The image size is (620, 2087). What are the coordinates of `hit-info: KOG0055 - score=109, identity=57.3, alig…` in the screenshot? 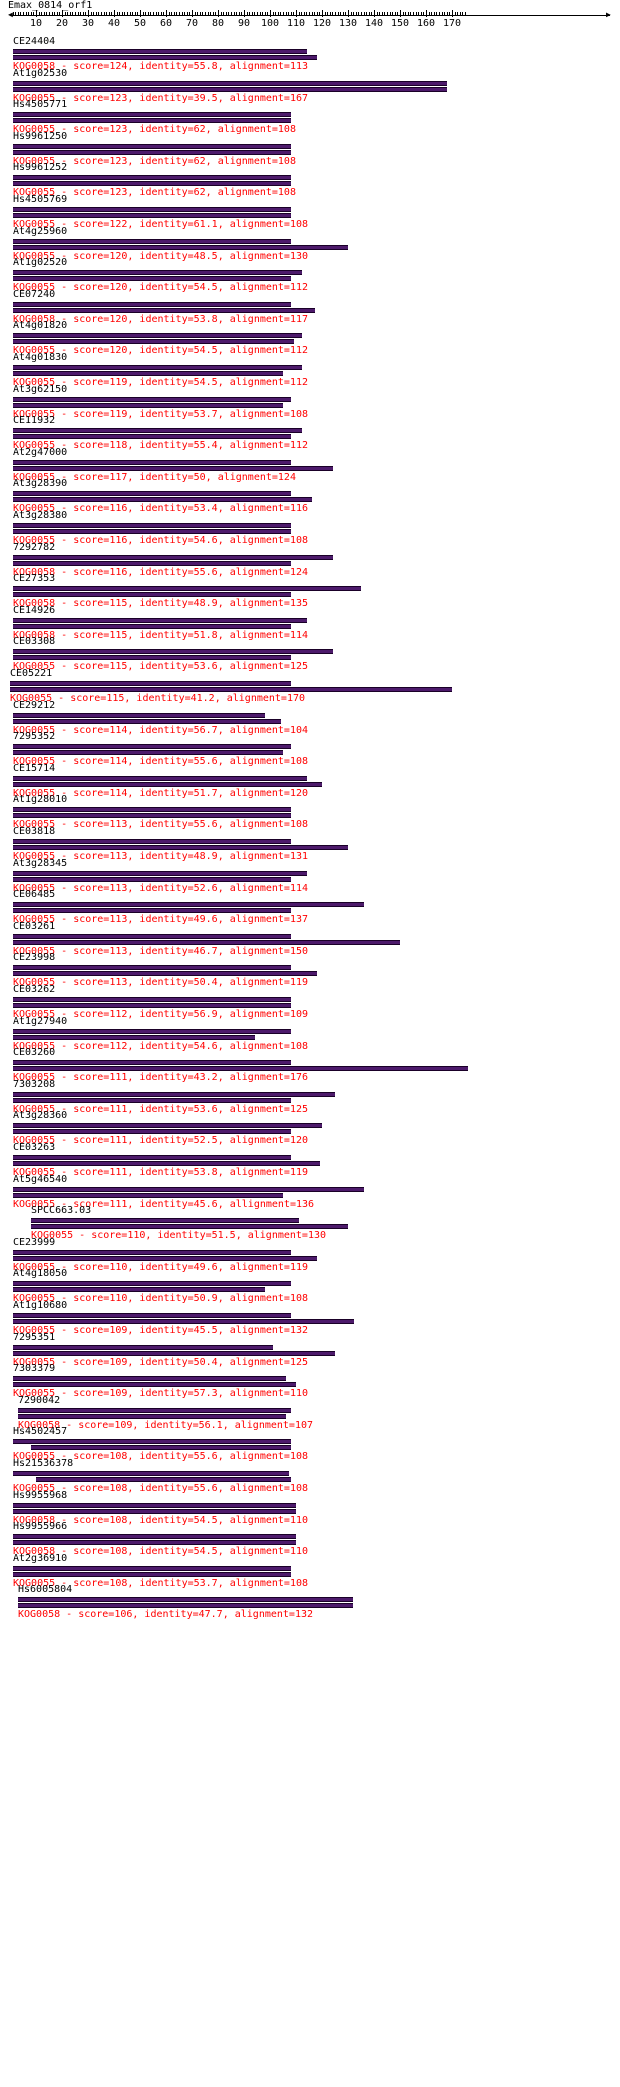 It's located at (161, 1393).